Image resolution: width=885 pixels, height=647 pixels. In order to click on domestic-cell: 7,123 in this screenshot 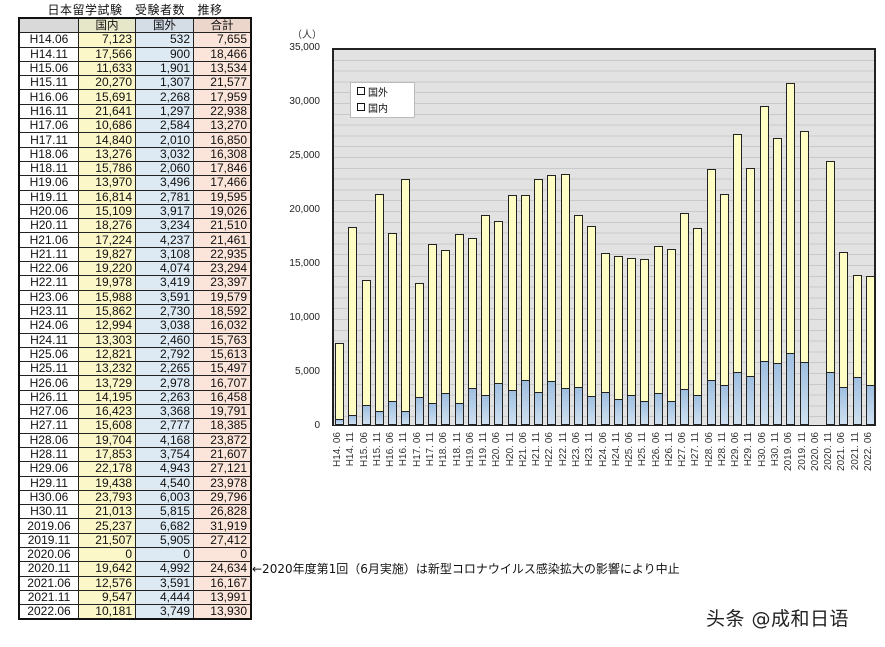, I will do `click(107, 40)`.